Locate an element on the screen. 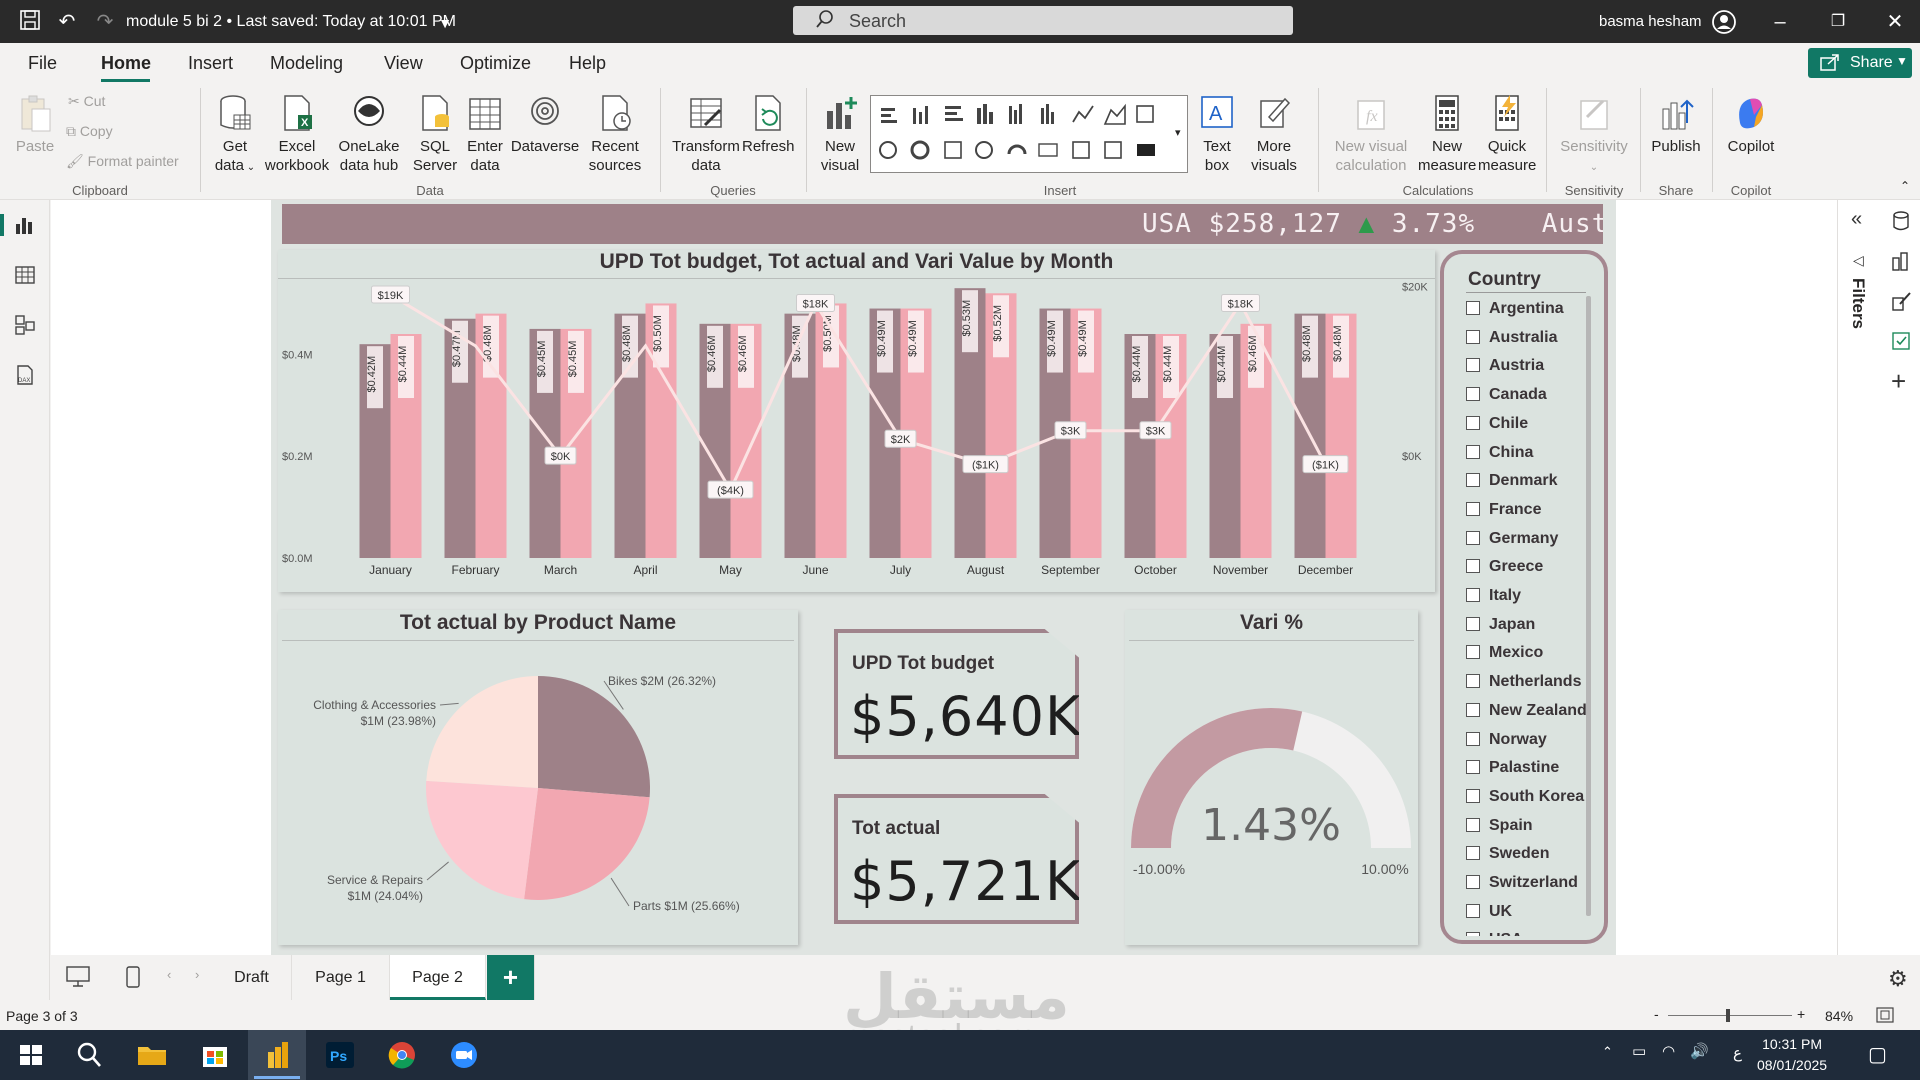 The height and width of the screenshot is (1080, 1920). slicer-item: Argentina is located at coordinates (1515, 311).